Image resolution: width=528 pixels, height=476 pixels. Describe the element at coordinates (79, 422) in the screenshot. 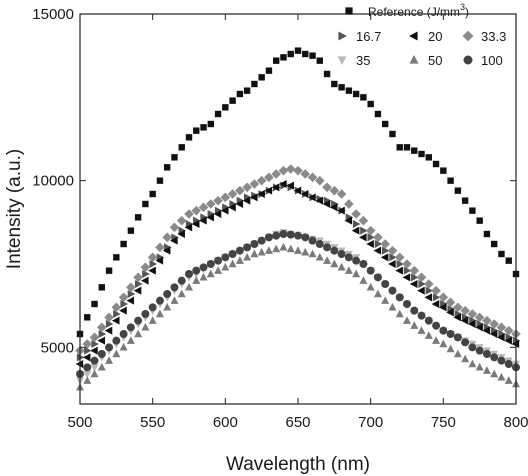

I see `x-tick-label: 500` at that location.